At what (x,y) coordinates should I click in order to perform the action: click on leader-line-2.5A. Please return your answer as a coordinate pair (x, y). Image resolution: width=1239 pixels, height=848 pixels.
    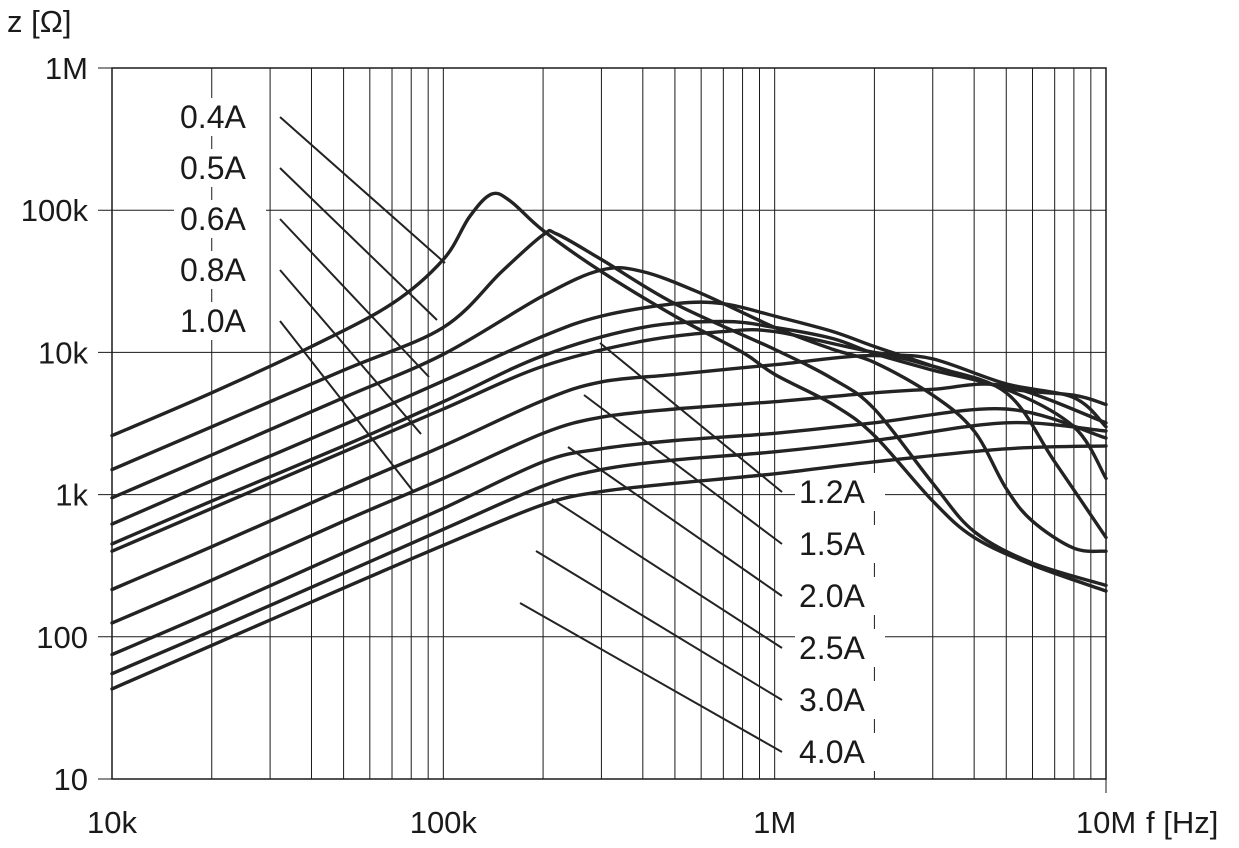
    Looking at the image, I should click on (667, 573).